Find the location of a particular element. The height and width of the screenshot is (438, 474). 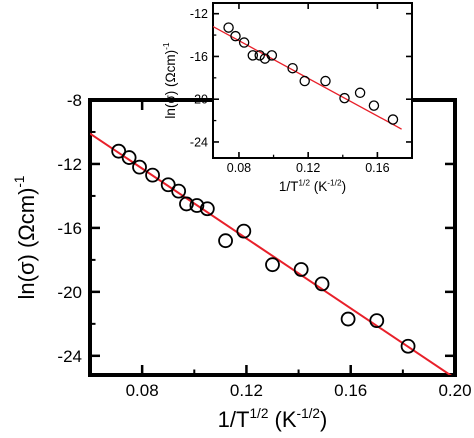

inset-x-tick-label-2: 0.16 is located at coordinates (377, 168).